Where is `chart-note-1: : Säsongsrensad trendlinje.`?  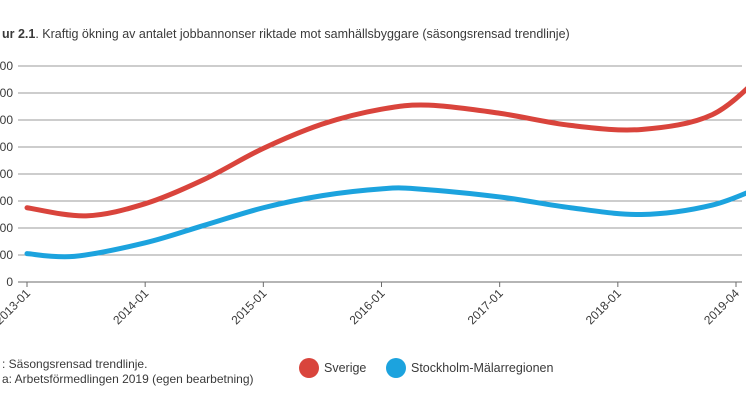 chart-note-1: : Säsongsrensad trendlinje. is located at coordinates (74, 364).